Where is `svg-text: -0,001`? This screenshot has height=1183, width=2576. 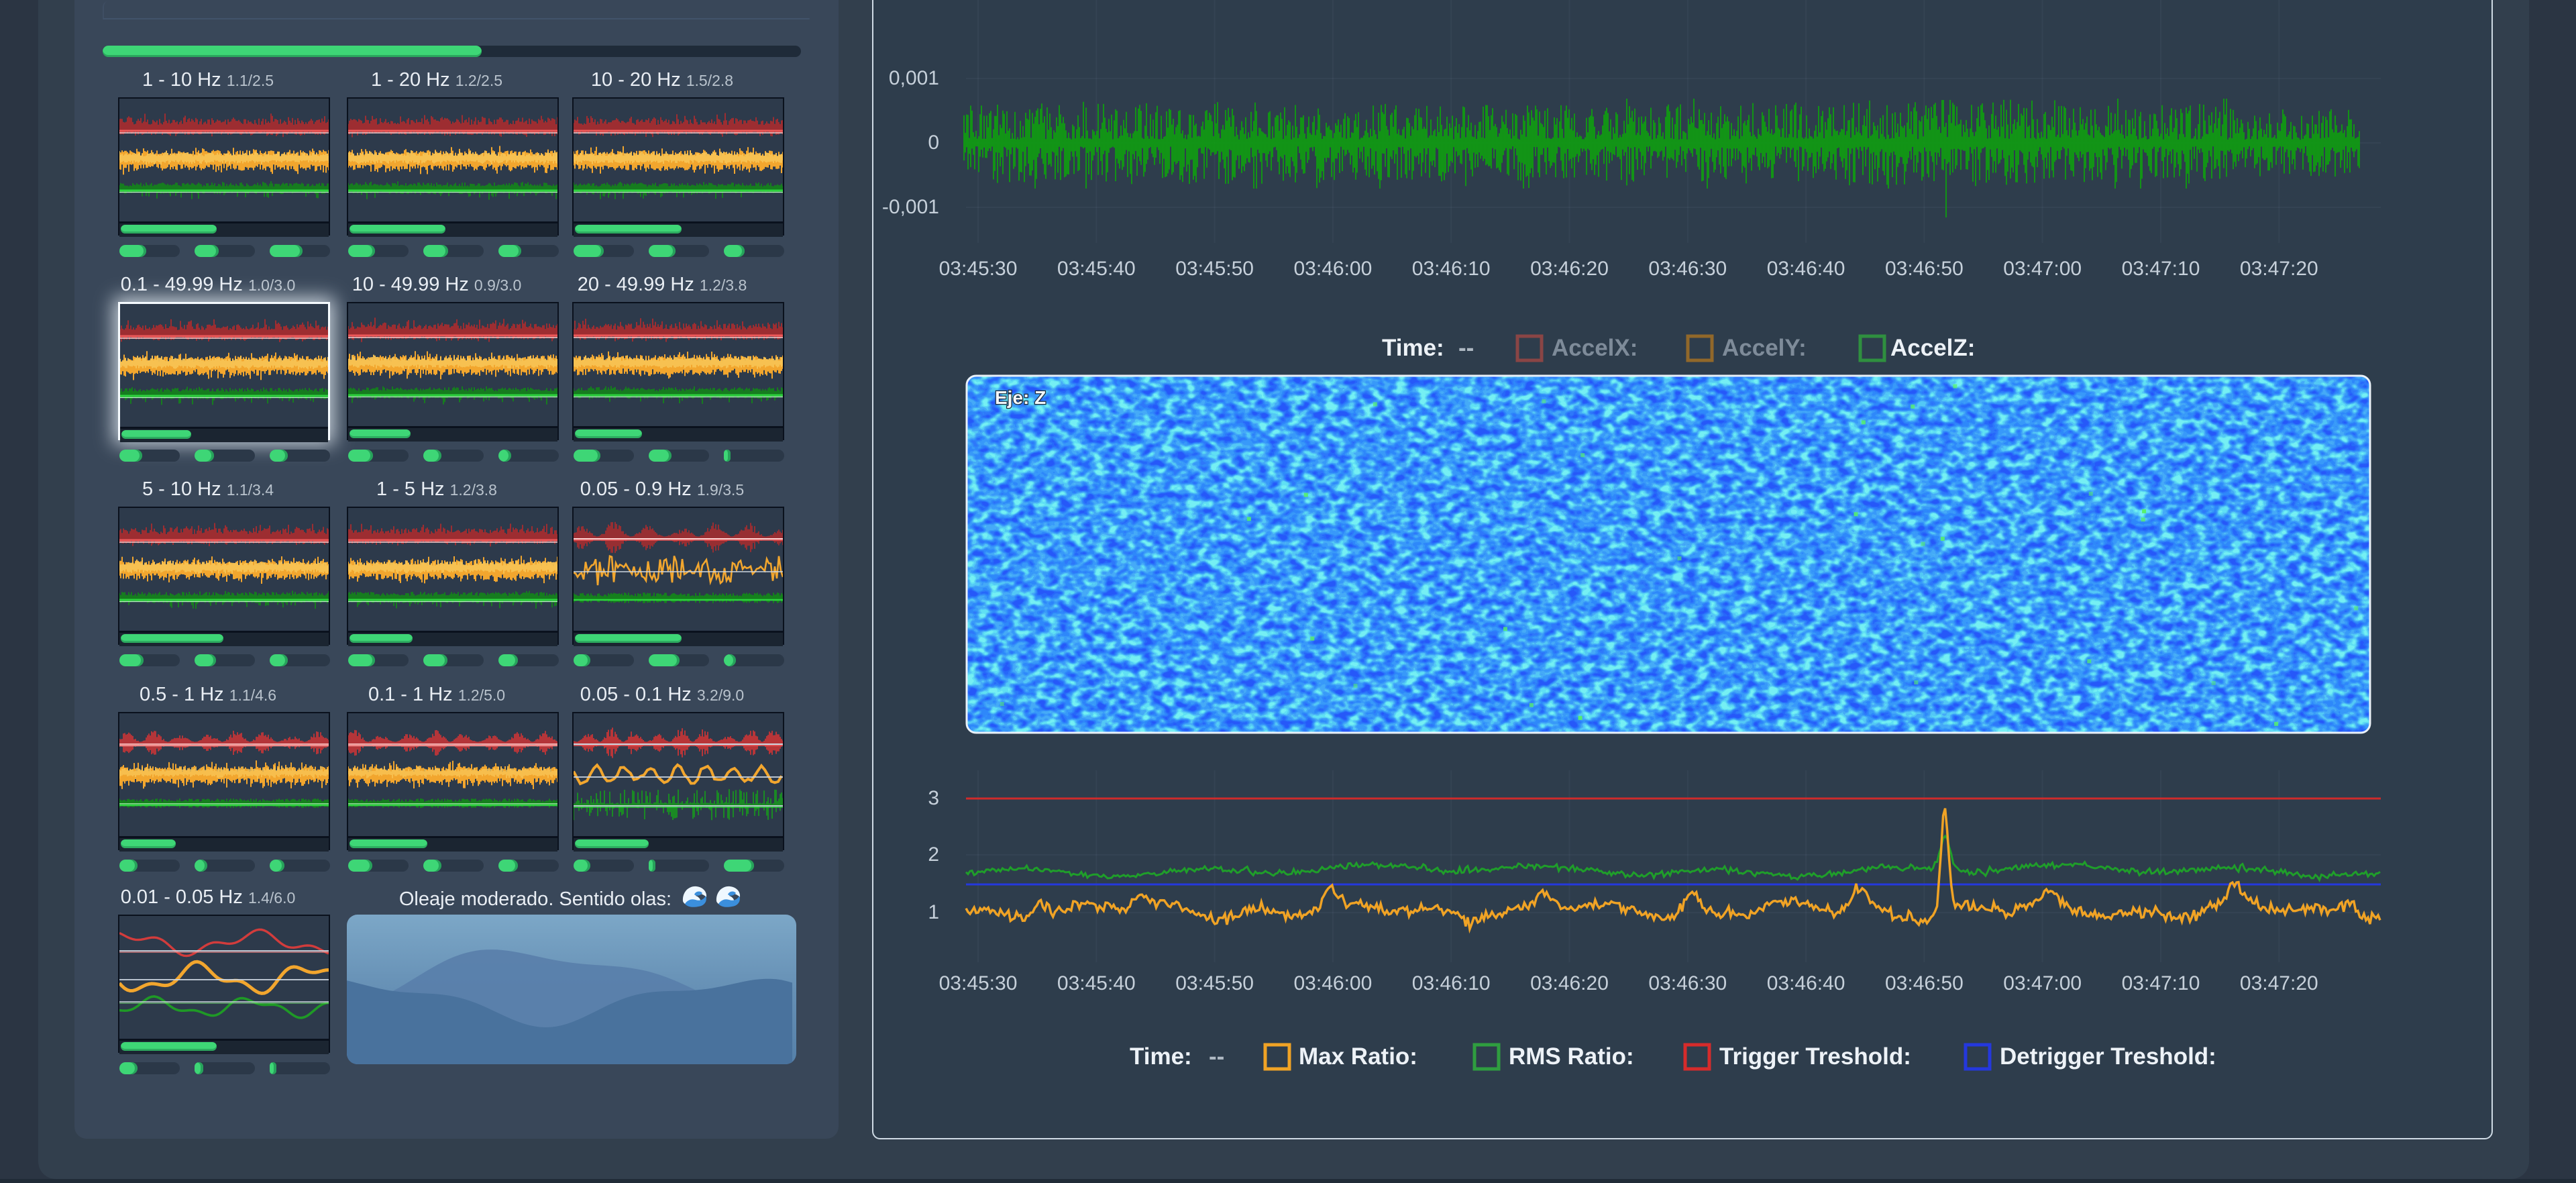
svg-text: -0,001 is located at coordinates (910, 207).